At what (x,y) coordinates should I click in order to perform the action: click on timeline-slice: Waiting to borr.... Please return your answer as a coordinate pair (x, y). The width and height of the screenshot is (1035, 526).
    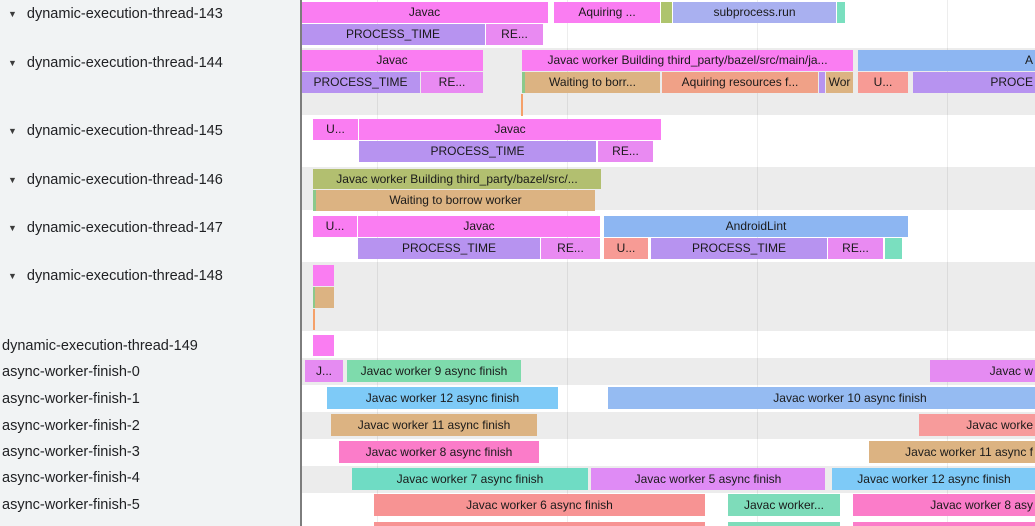
    Looking at the image, I should click on (592, 82).